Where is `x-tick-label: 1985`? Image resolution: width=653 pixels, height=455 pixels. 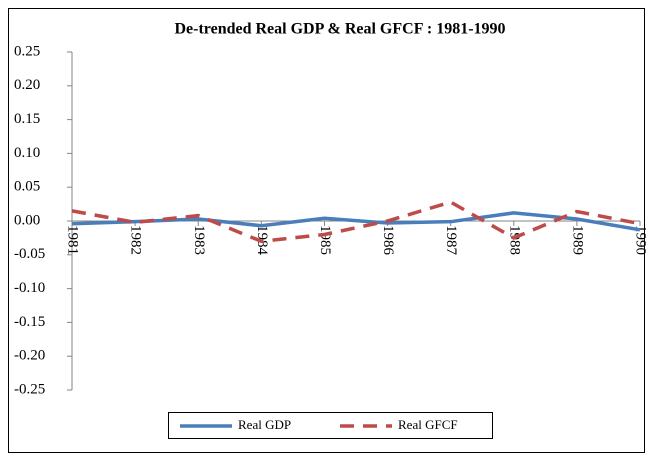 x-tick-label: 1985 is located at coordinates (325, 240).